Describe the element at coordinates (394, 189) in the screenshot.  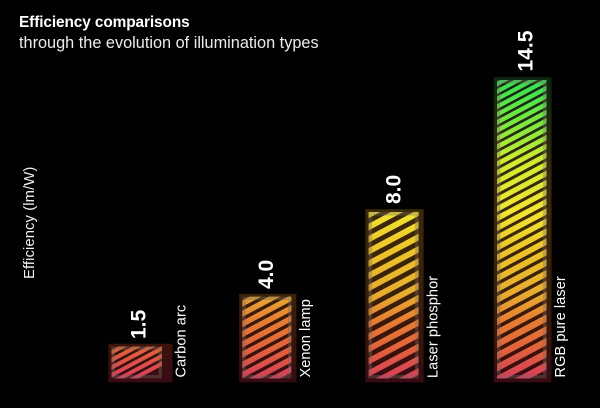
I see `svg-text: 8.0` at that location.